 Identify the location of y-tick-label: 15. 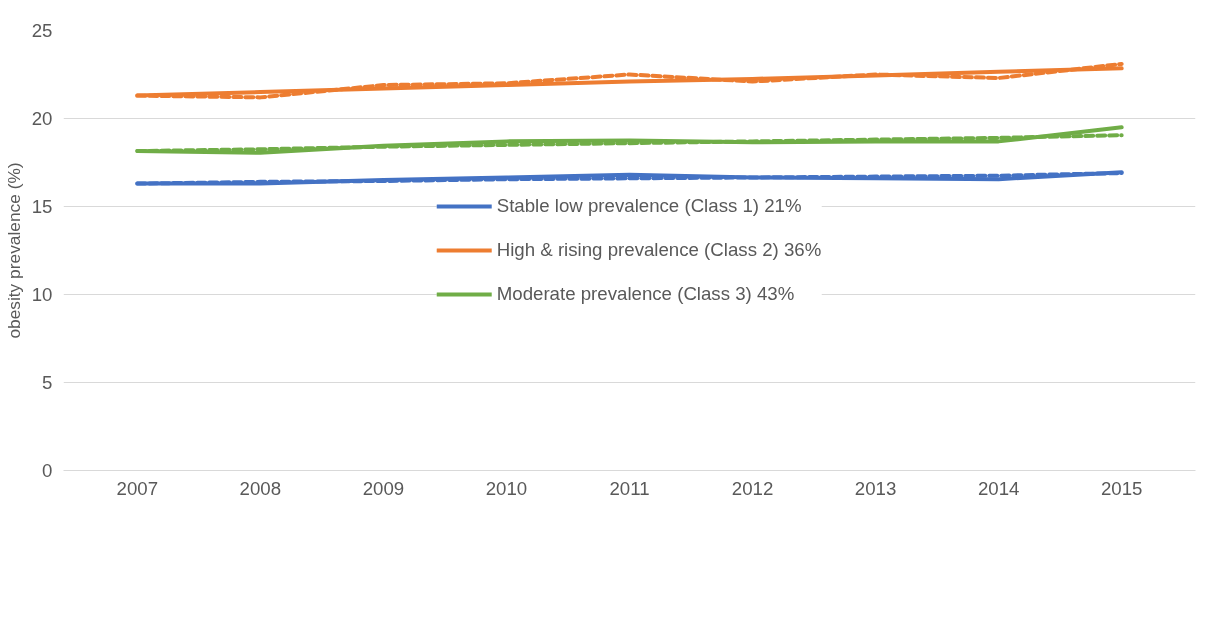
(42, 206).